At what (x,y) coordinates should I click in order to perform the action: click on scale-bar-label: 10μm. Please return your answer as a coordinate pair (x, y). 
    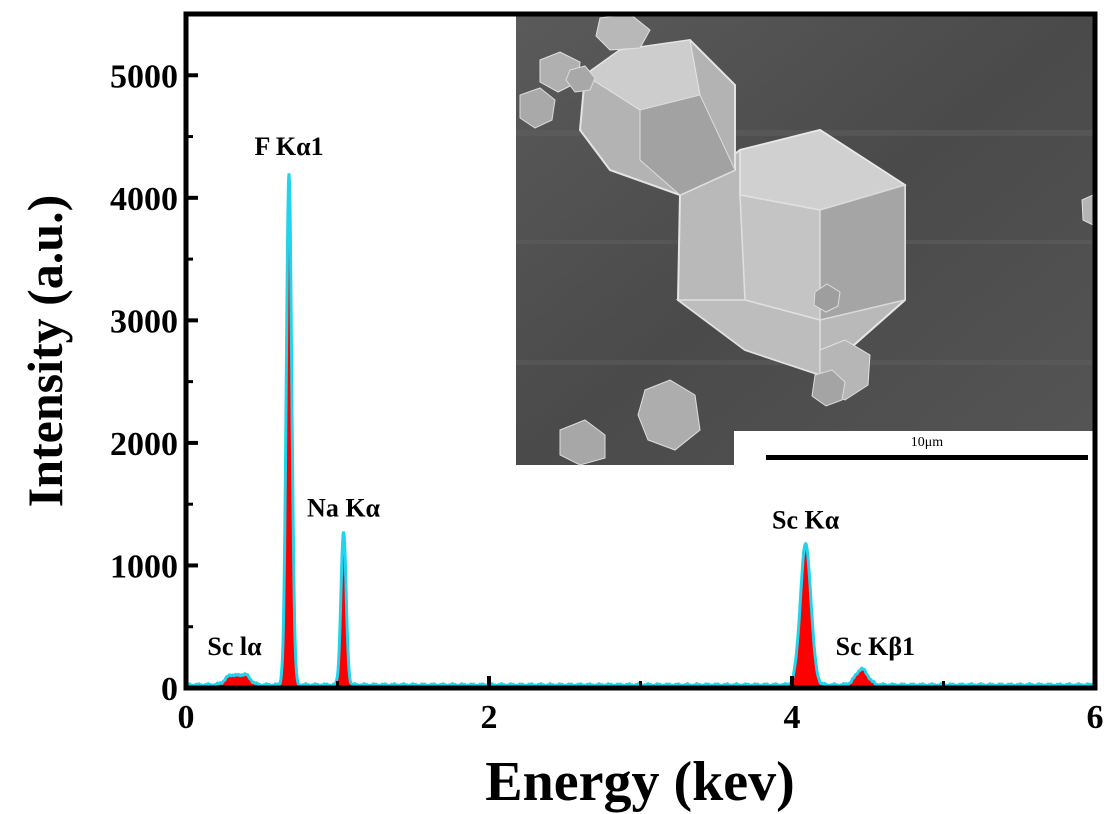
    Looking at the image, I should click on (927, 442).